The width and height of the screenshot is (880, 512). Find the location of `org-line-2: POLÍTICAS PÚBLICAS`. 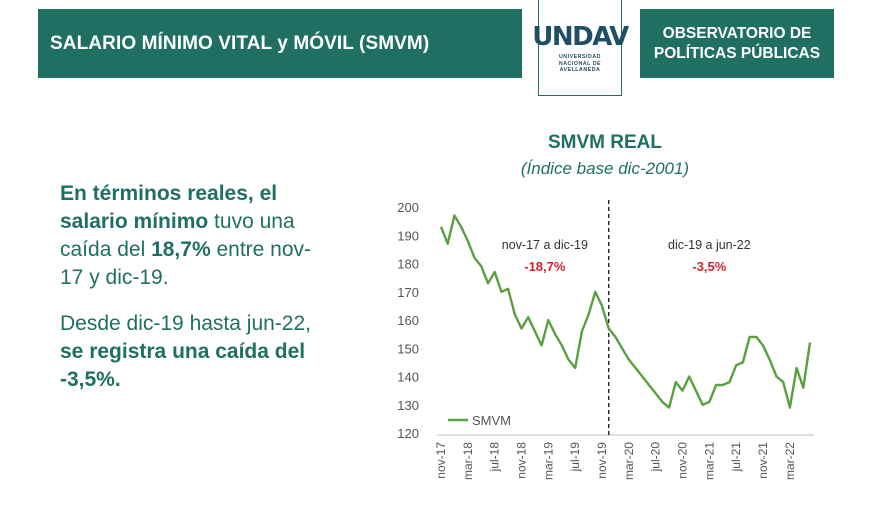

org-line-2: POLÍTICAS PÚBLICAS is located at coordinates (737, 53).